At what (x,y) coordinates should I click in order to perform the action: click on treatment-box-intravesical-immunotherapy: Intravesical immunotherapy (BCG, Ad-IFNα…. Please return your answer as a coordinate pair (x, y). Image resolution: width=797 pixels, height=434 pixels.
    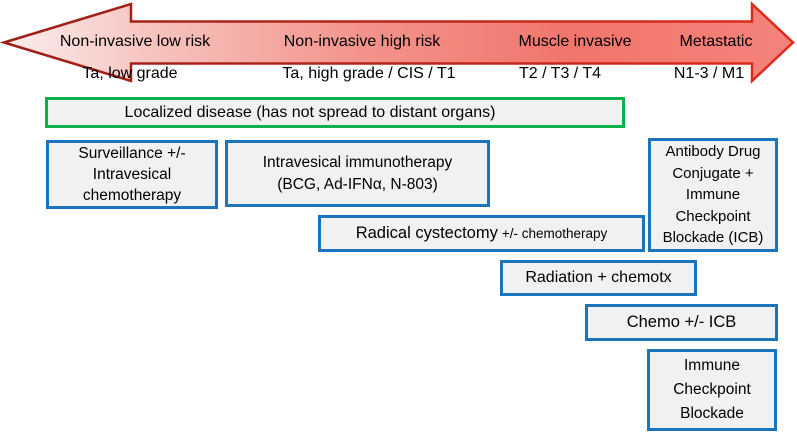
    Looking at the image, I should click on (357, 173).